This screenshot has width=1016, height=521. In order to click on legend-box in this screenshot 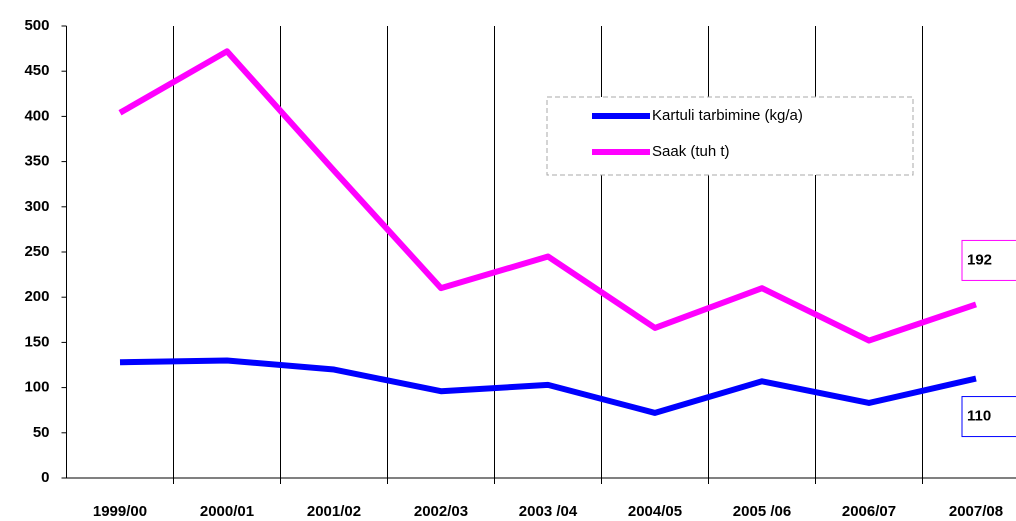, I will do `click(730, 136)`.